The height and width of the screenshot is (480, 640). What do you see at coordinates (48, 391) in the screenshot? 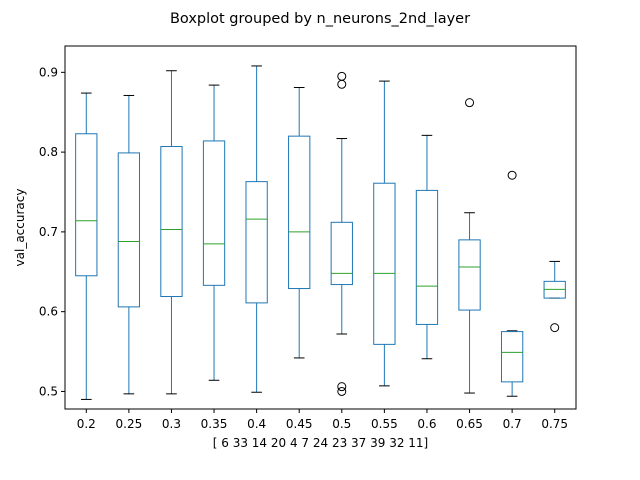
I see `y-tick-label: 0.5` at bounding box center [48, 391].